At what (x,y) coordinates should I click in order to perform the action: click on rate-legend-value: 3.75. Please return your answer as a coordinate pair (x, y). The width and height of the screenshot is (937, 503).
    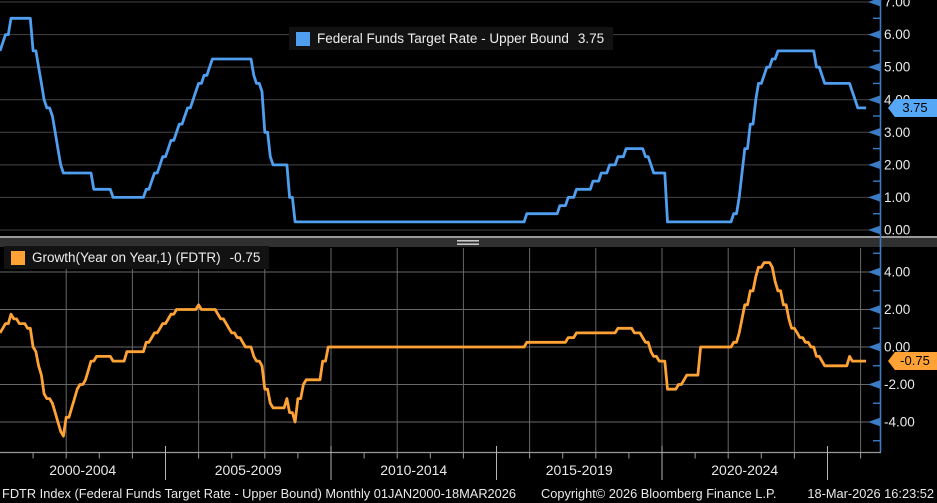
    Looking at the image, I should click on (591, 38).